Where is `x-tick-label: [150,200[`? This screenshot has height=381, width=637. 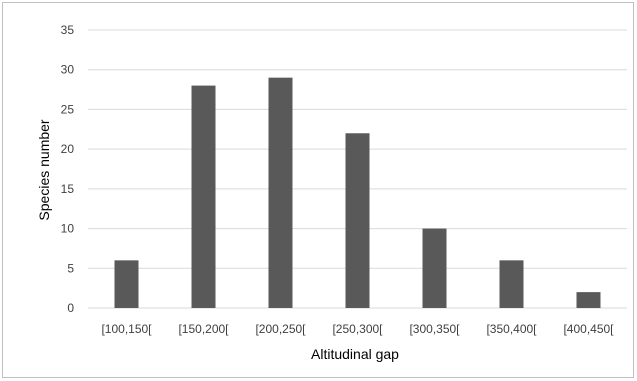 x-tick-label: [150,200[ is located at coordinates (203, 329).